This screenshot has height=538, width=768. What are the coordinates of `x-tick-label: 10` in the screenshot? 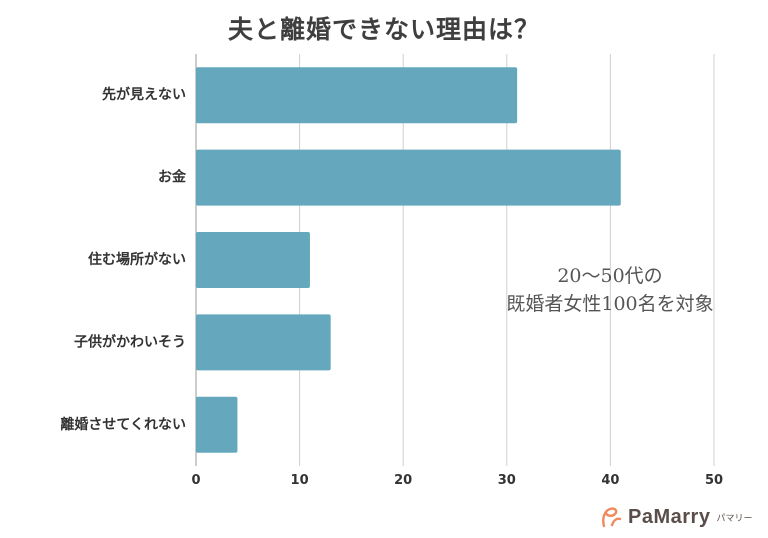 It's located at (300, 480).